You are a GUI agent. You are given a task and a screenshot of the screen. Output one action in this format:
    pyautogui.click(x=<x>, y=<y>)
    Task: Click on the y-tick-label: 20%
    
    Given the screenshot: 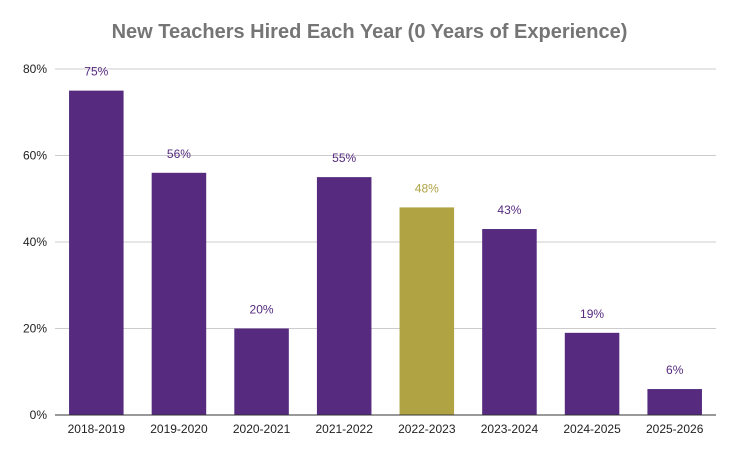 What is the action you would take?
    pyautogui.click(x=35, y=329)
    